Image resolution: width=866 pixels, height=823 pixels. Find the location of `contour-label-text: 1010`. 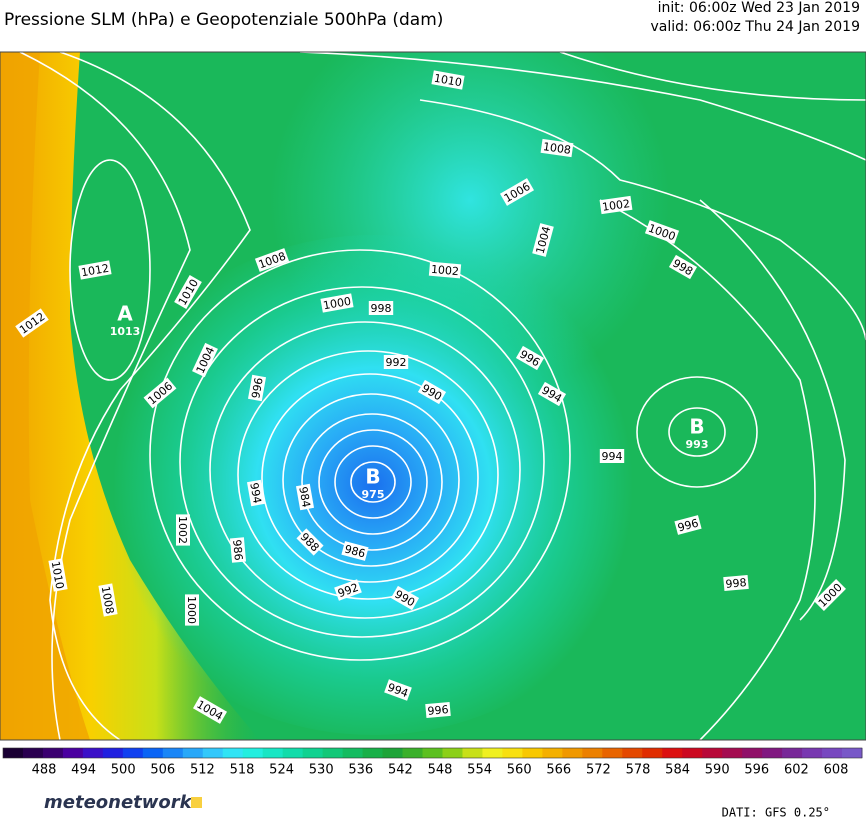

contour-label-text: 1010 is located at coordinates (58, 575).